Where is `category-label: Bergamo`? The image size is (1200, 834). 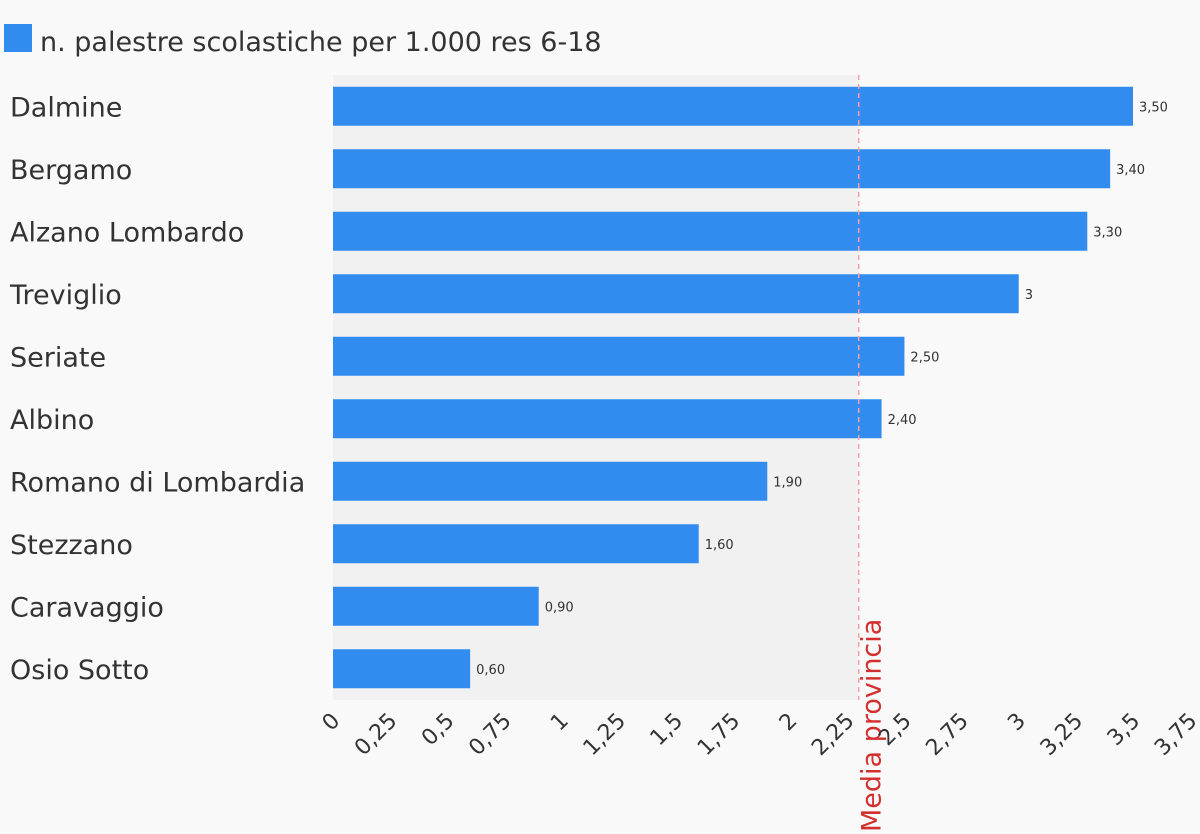
category-label: Bergamo is located at coordinates (71, 170).